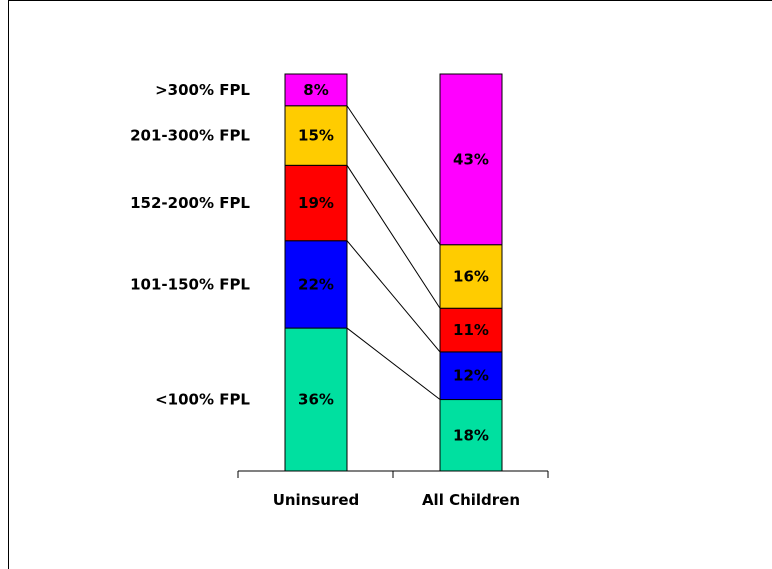 The width and height of the screenshot is (772, 569). I want to click on series-label: 201-300% FPL, so click(190, 136).